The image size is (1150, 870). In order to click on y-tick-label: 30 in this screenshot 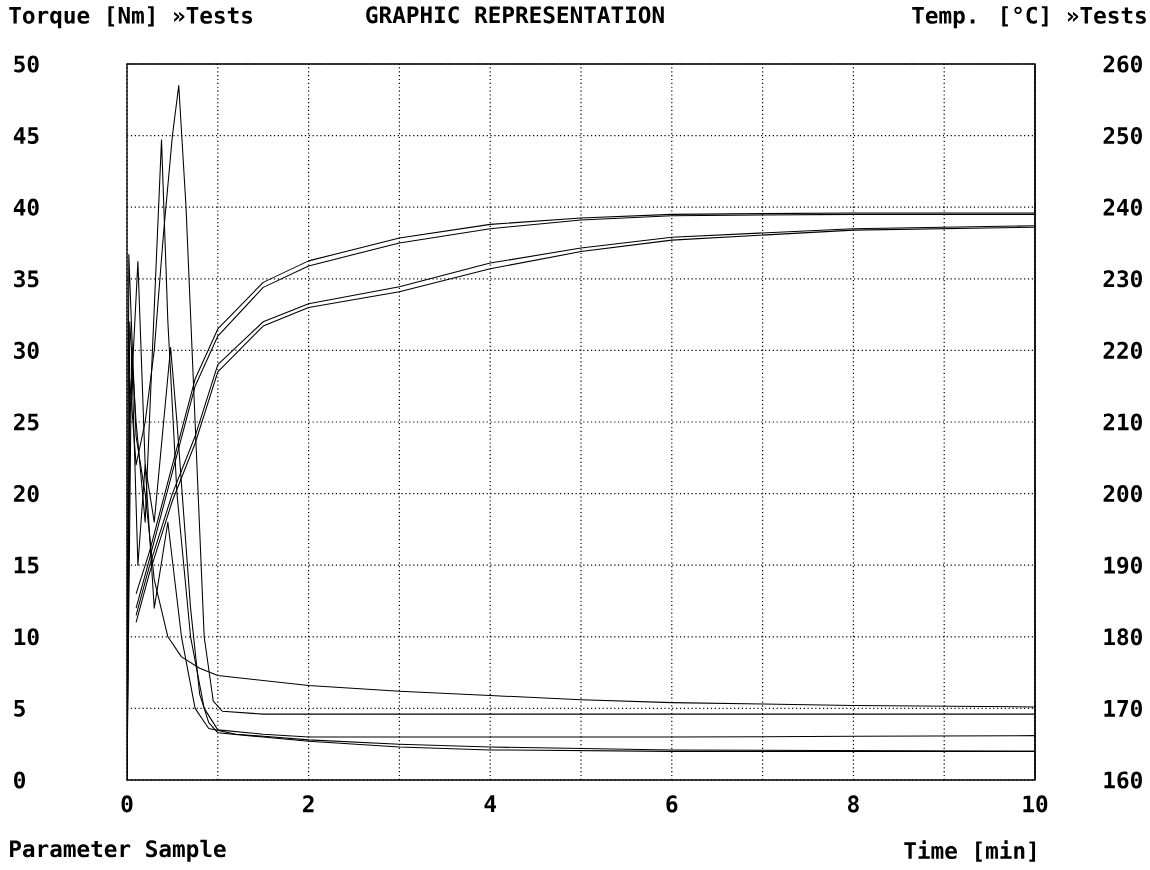, I will do `click(26, 350)`.